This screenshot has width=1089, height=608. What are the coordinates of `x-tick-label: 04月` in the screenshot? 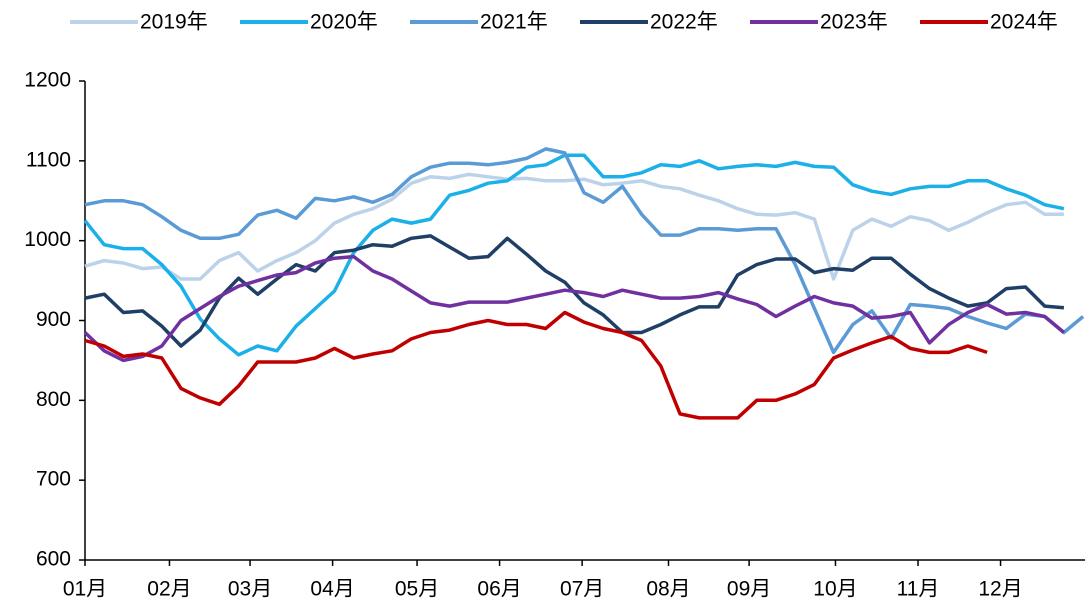 It's located at (332, 589).